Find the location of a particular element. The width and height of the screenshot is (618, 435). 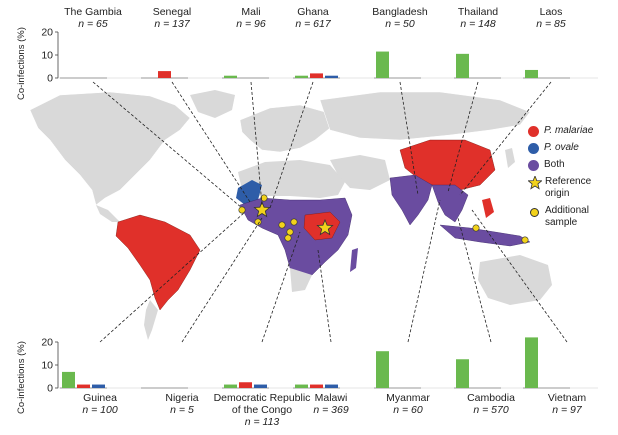

bottom-y-tick-label: 20 is located at coordinates (47, 343).